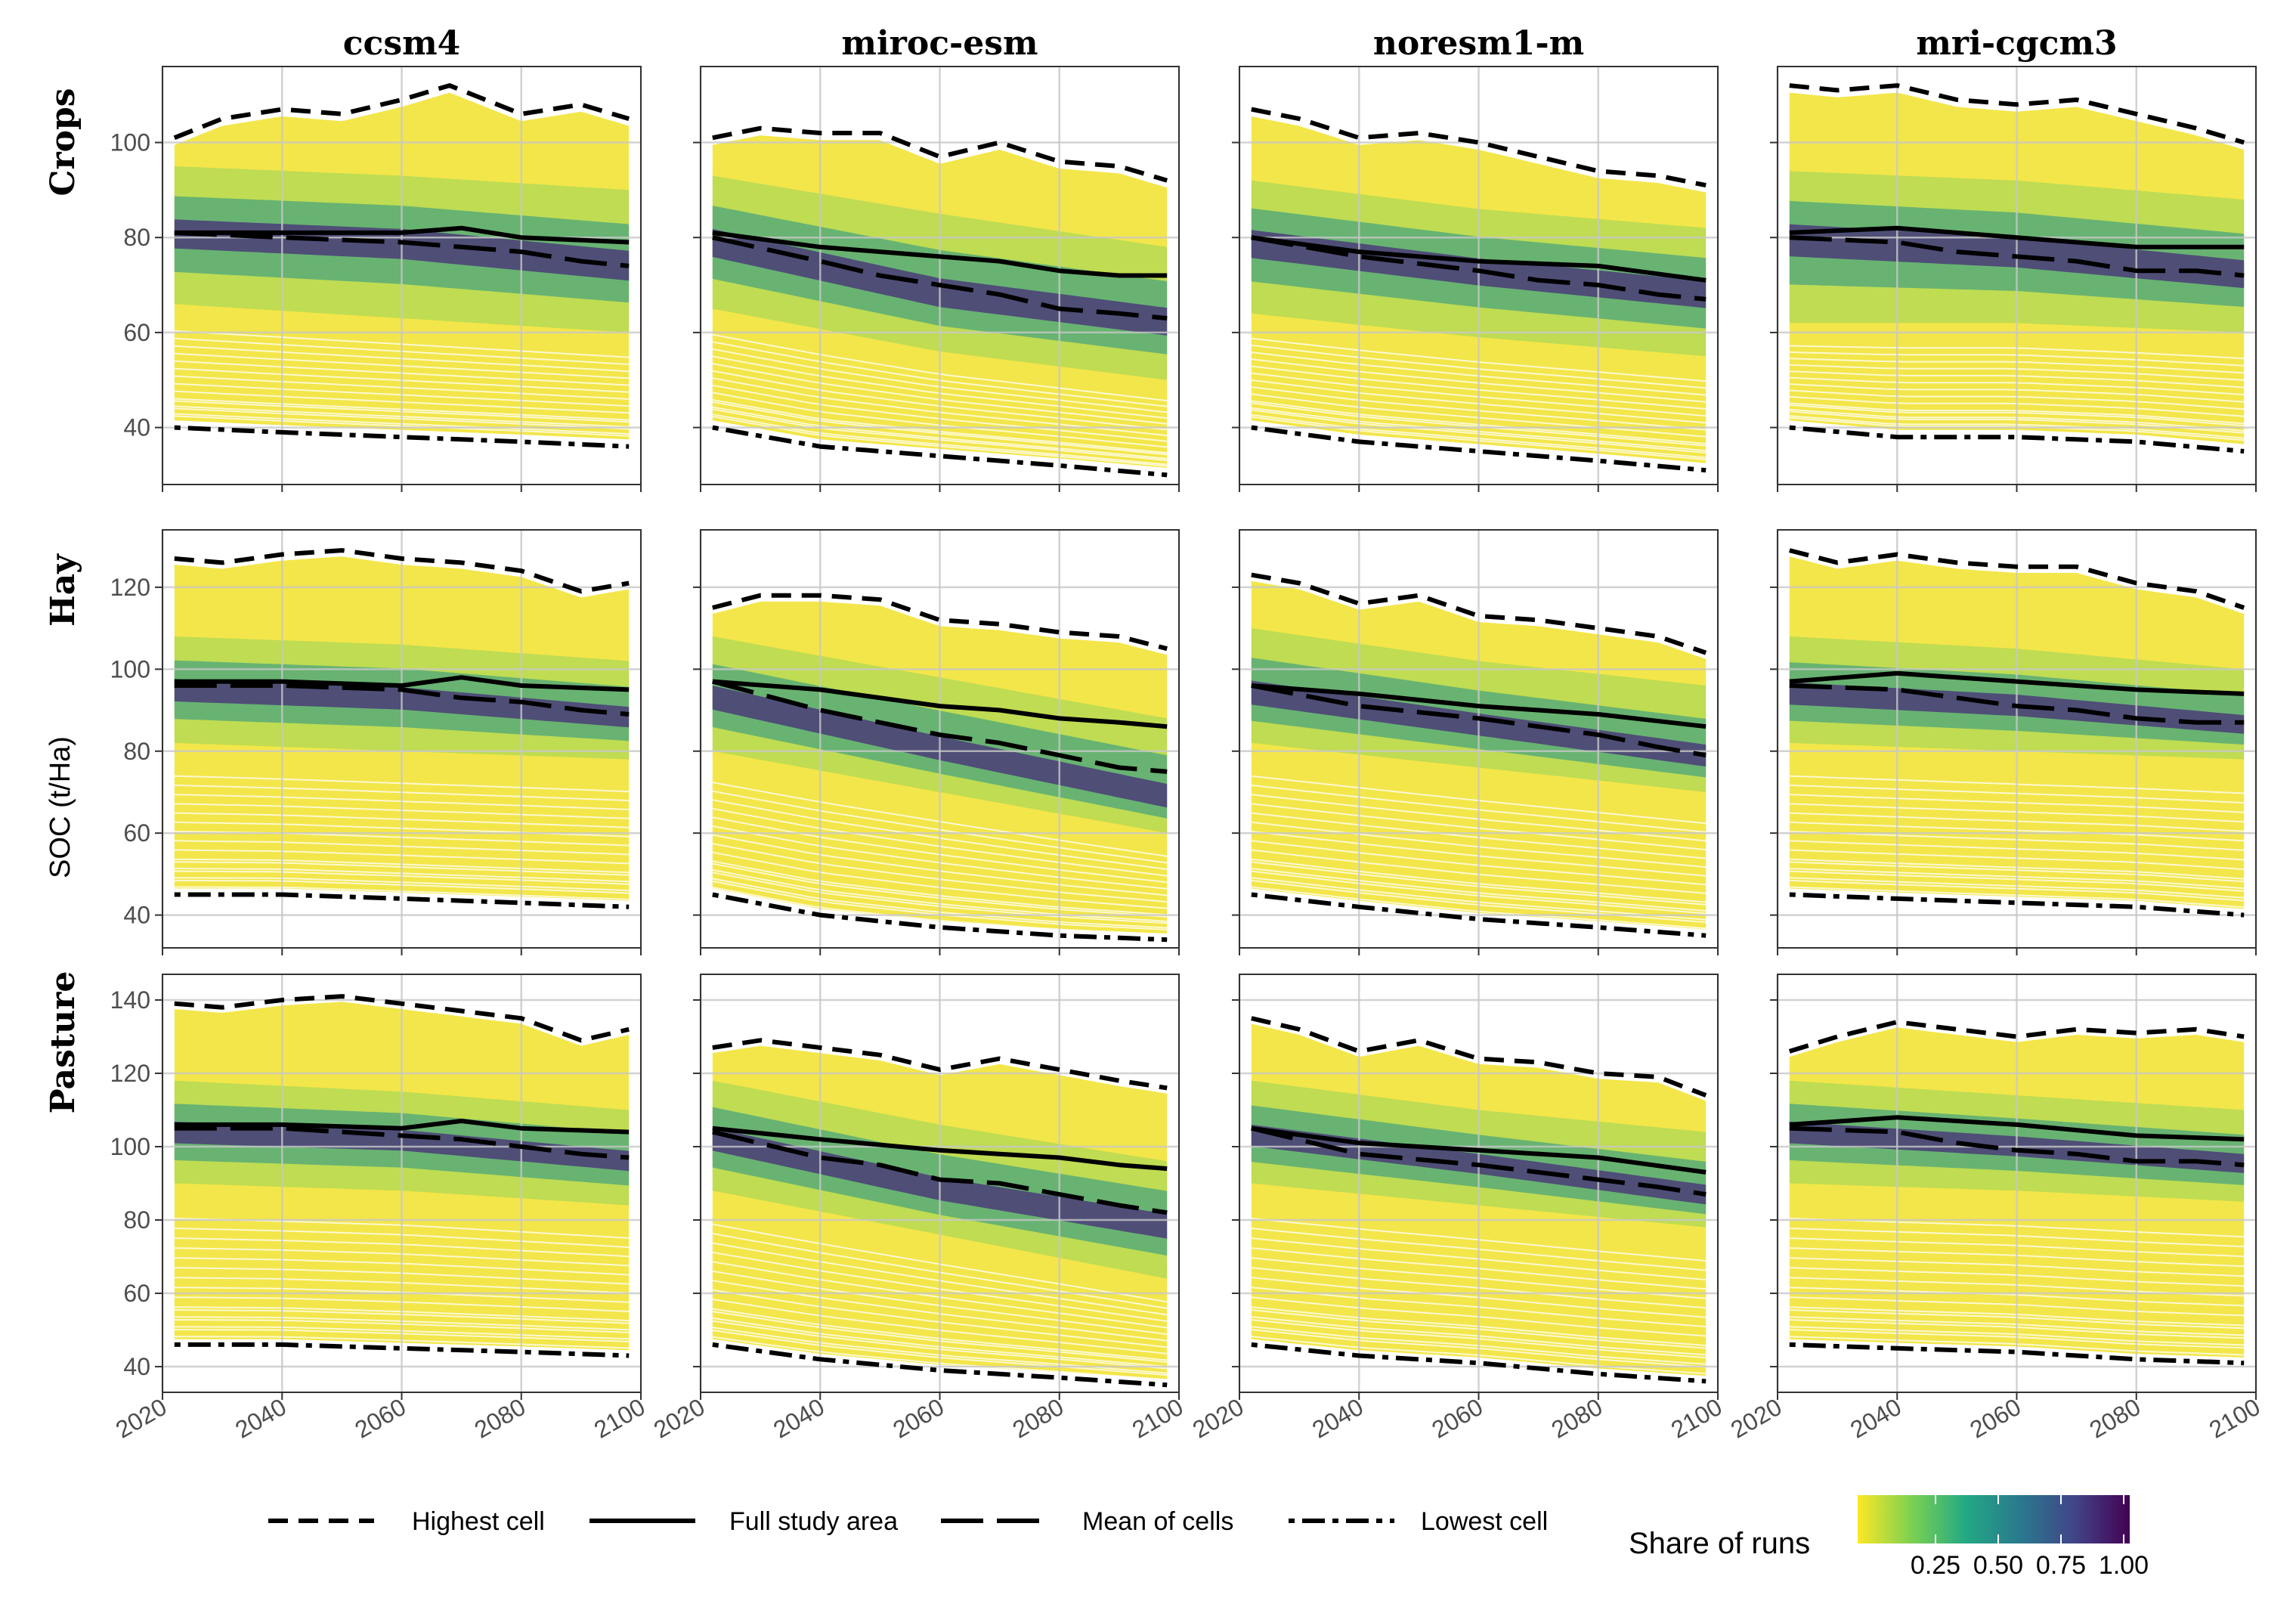  I want to click on y-tick-label: 120, so click(130, 1073).